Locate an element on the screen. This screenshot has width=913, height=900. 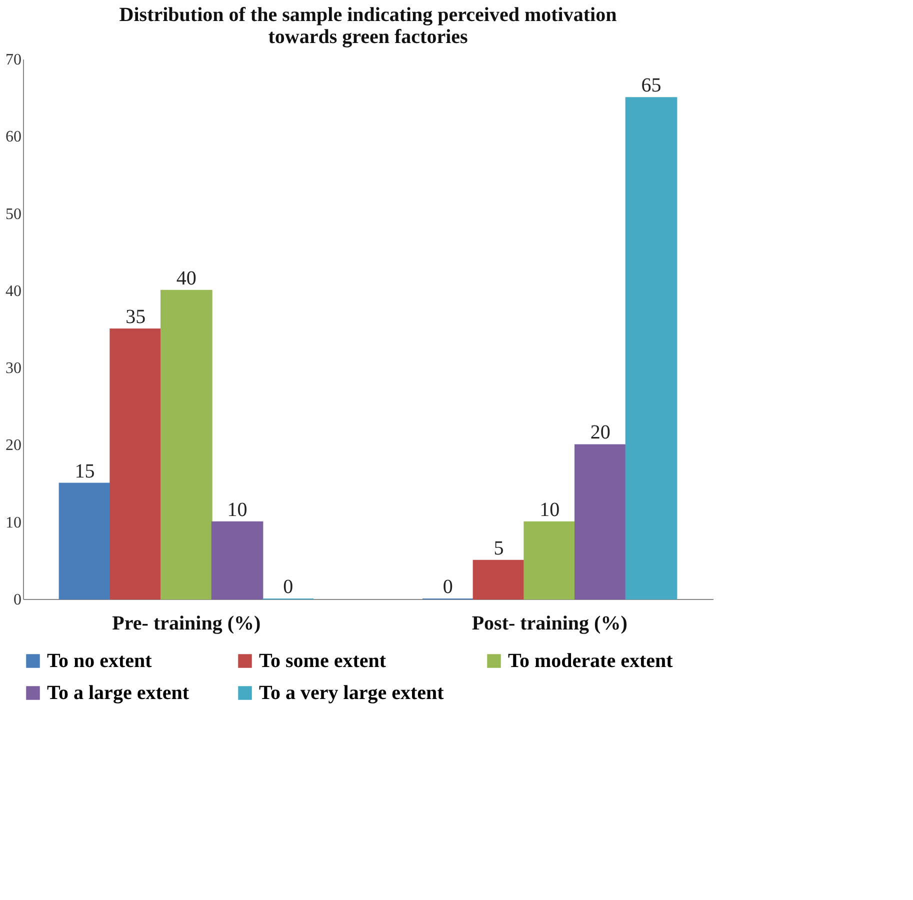
data-label: 15 is located at coordinates (84, 471).